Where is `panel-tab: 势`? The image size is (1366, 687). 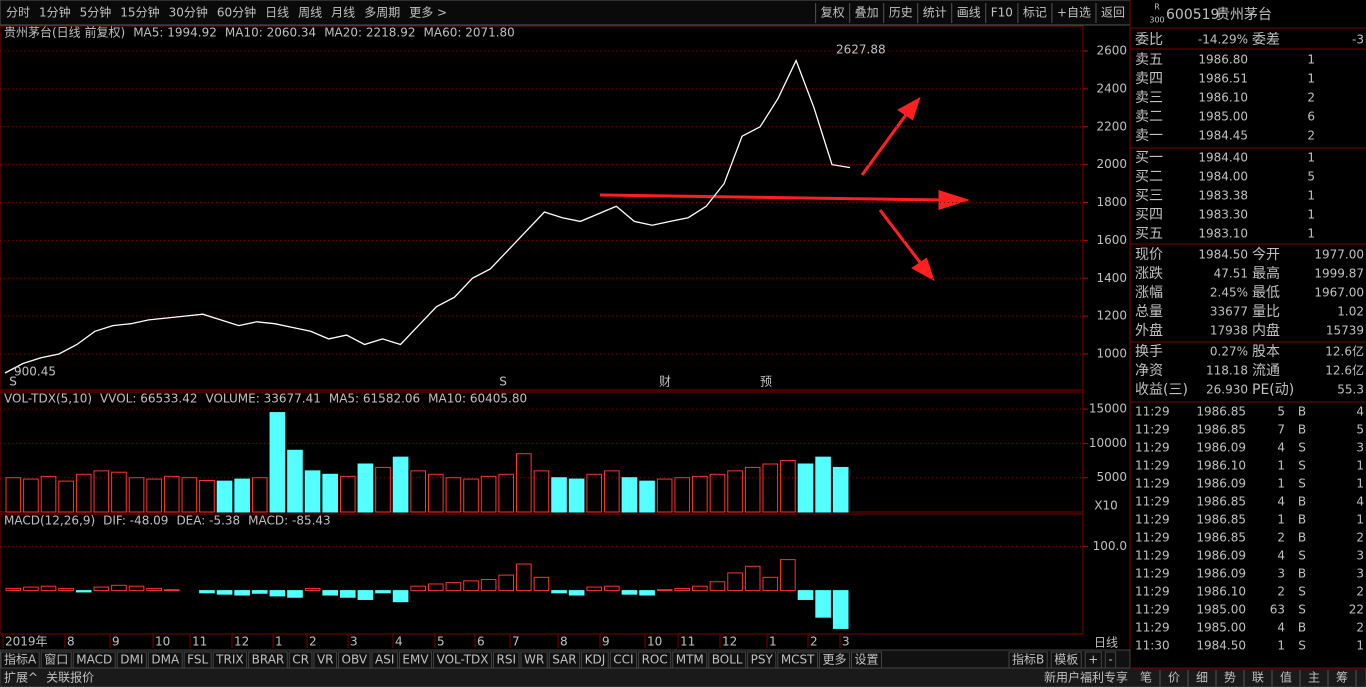 panel-tab: 势 is located at coordinates (1230, 678).